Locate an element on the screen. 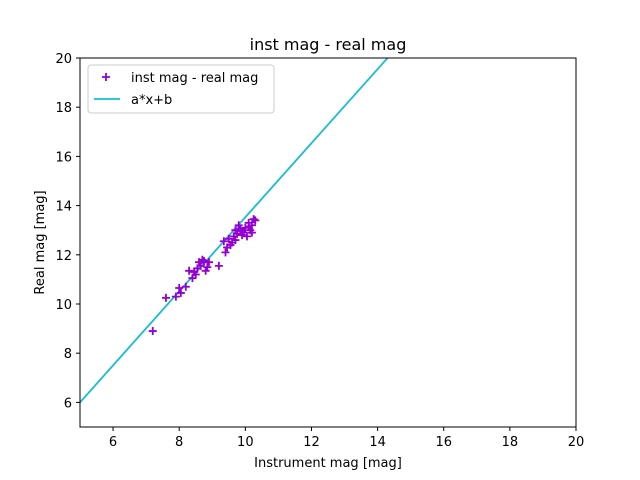 The width and height of the screenshot is (640, 480). x-tick-label: 20 is located at coordinates (576, 442).